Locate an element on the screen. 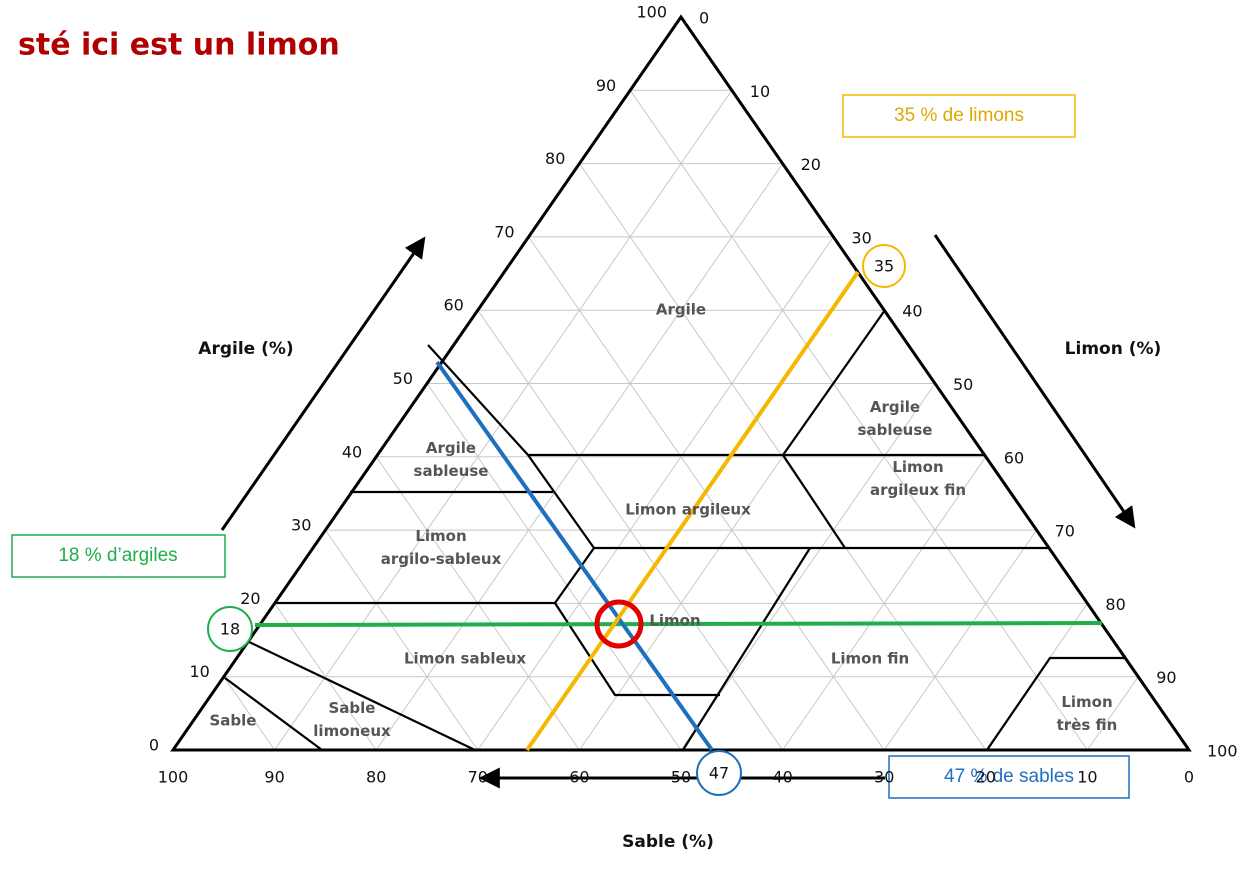  sable-tick-label: 100 is located at coordinates (173, 777).